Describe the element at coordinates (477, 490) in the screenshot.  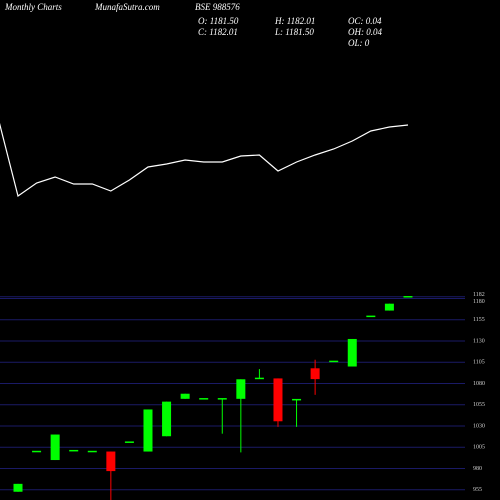
I see `y-tick-label: 955` at that location.